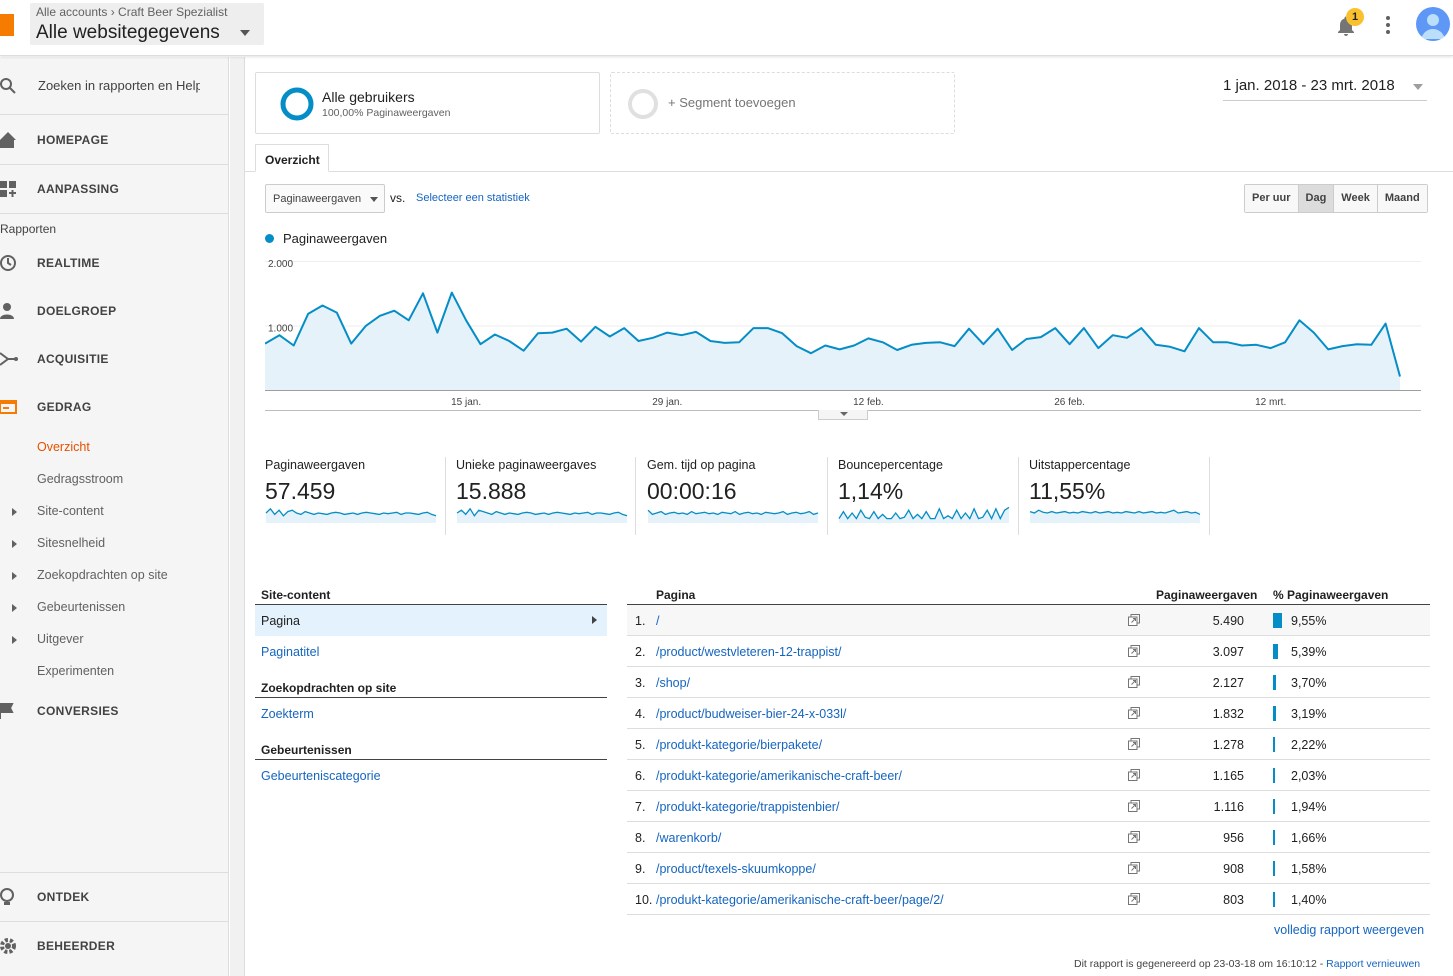 The height and width of the screenshot is (976, 1453). What do you see at coordinates (114, 407) in the screenshot?
I see `nav-behavior: GEDRAG` at bounding box center [114, 407].